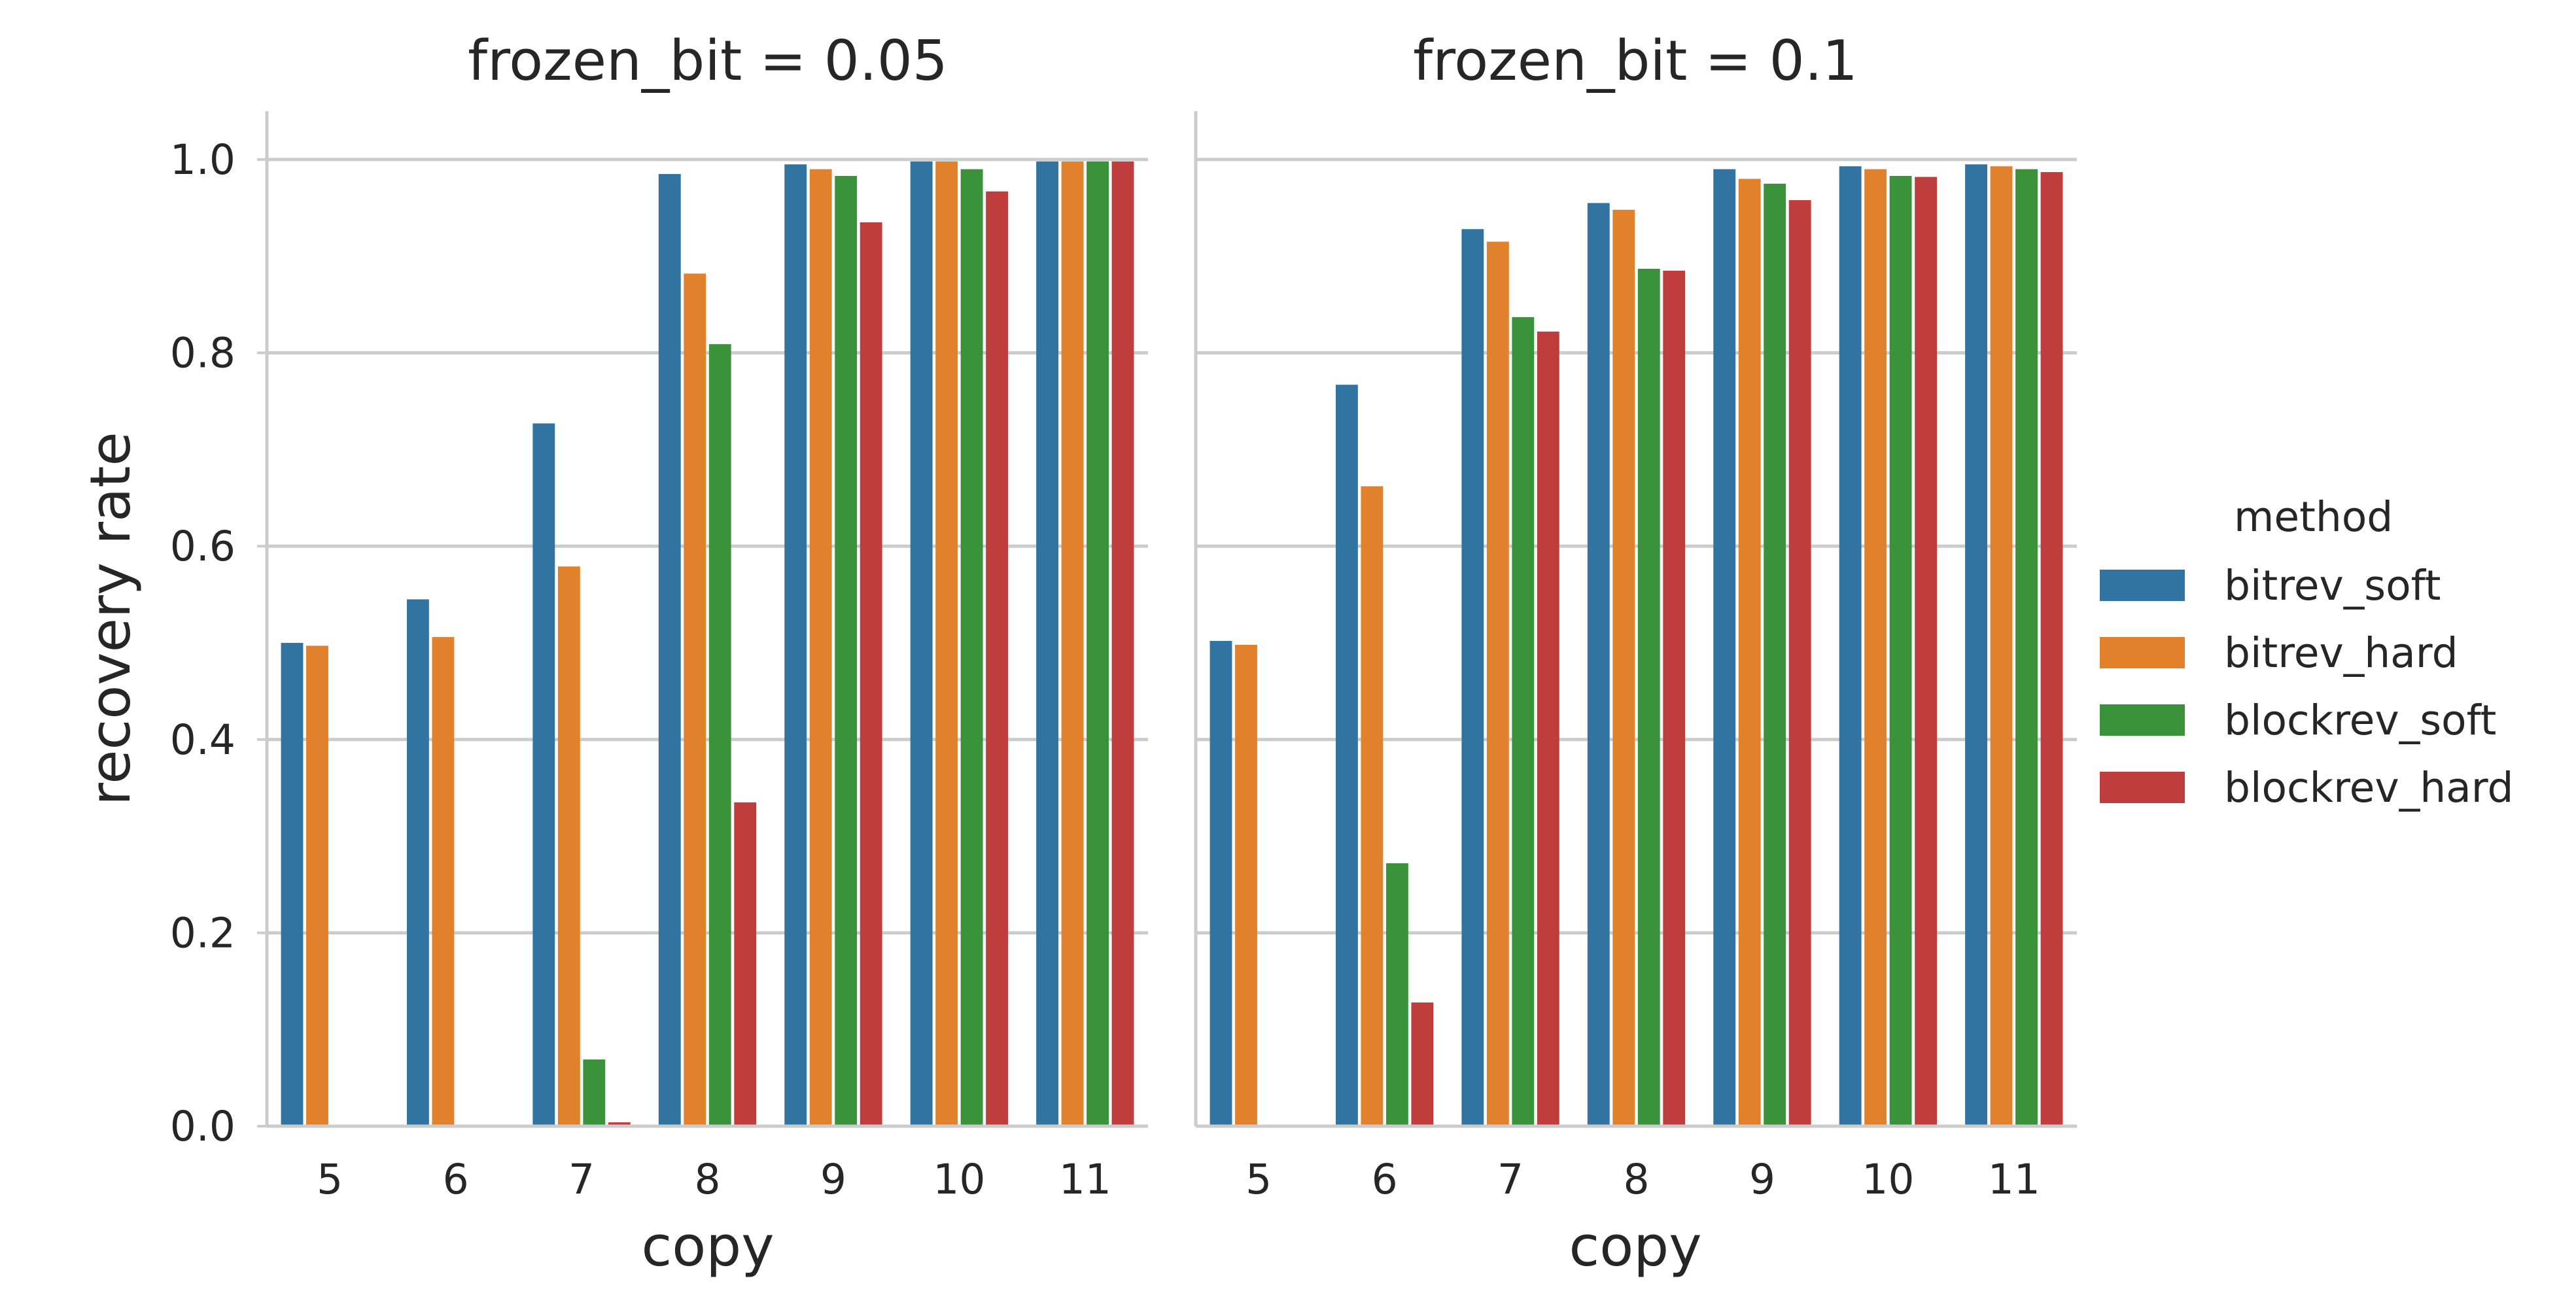 This screenshot has height=1308, width=2576. I want to click on legend-label-bitrev_hard: bitrev_hard, so click(2341, 653).